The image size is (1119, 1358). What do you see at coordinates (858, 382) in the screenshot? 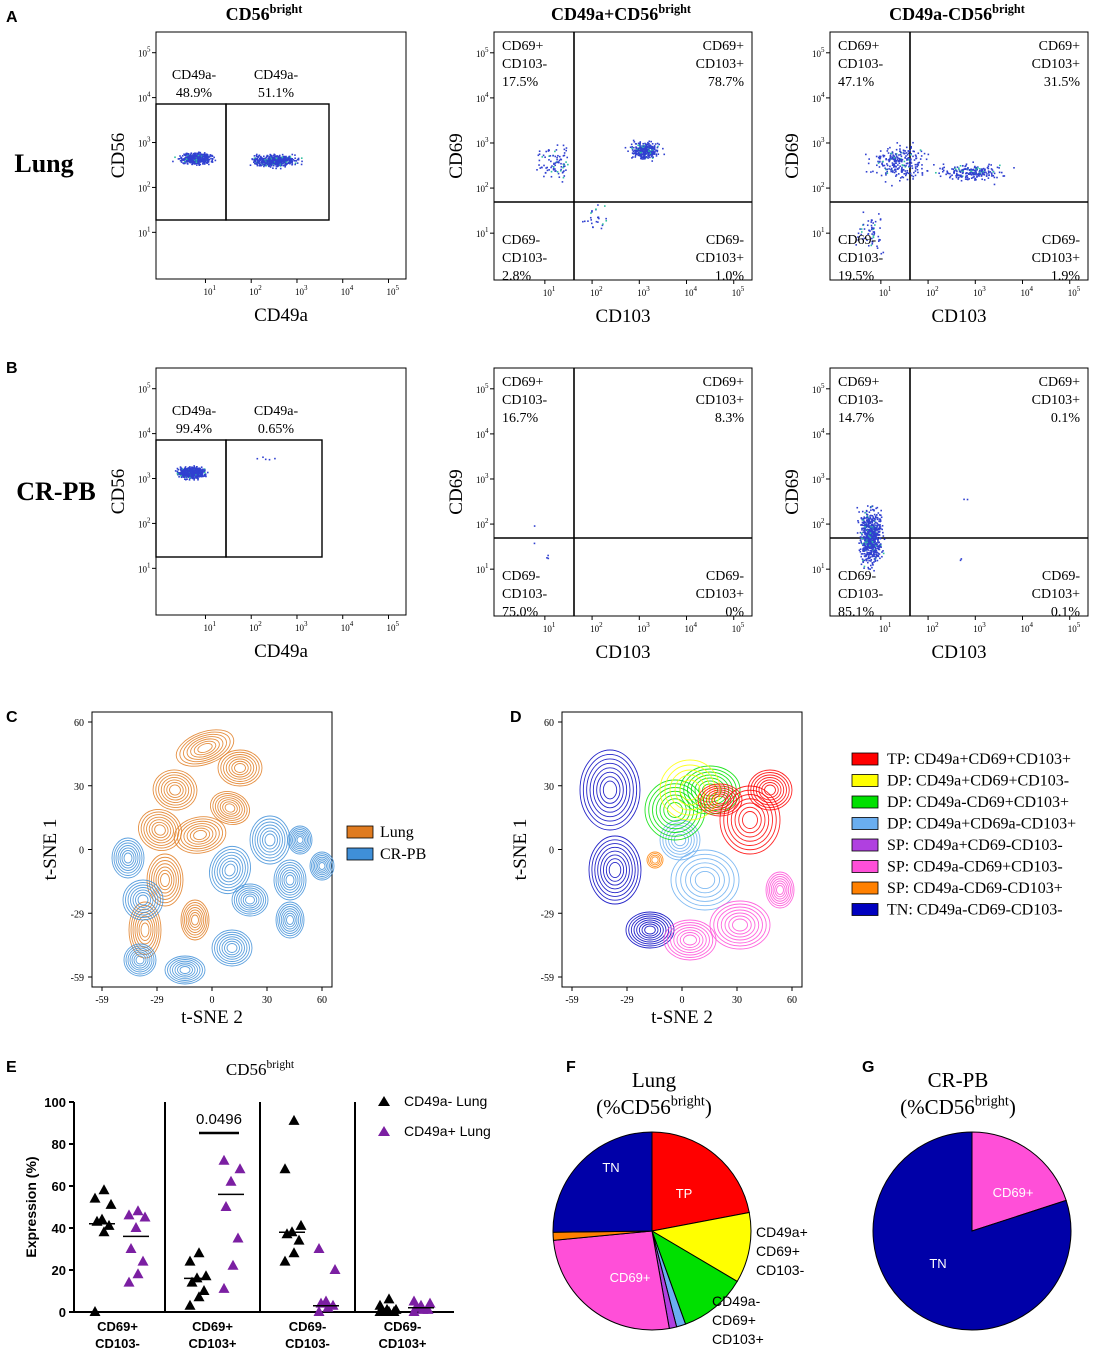
I see `quadrant-label-ul: CD69+` at bounding box center [858, 382].